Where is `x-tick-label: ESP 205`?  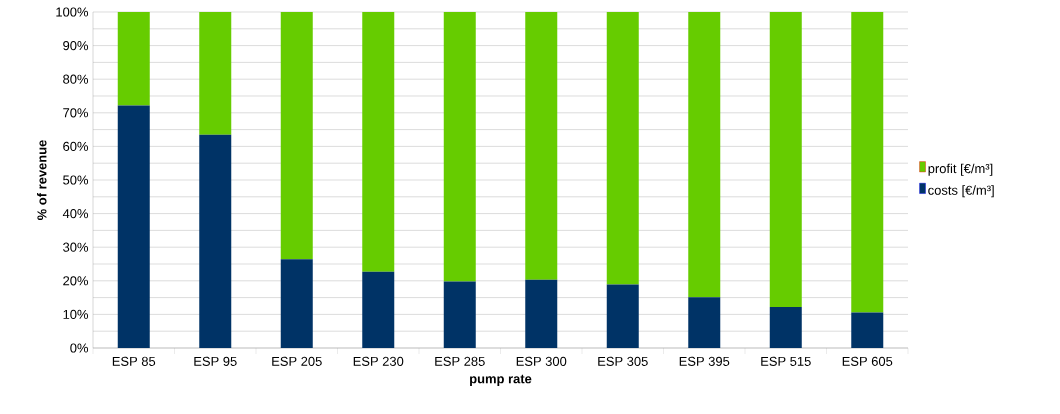
x-tick-label: ESP 205 is located at coordinates (297, 361).